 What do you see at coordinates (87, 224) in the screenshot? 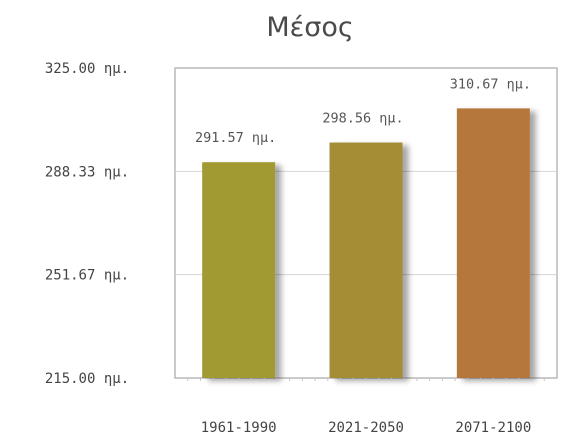
I see `y-axis: 215.00 ημ. 251.67 ημ. 288.33 ημ. 325.00 ημ.` at bounding box center [87, 224].